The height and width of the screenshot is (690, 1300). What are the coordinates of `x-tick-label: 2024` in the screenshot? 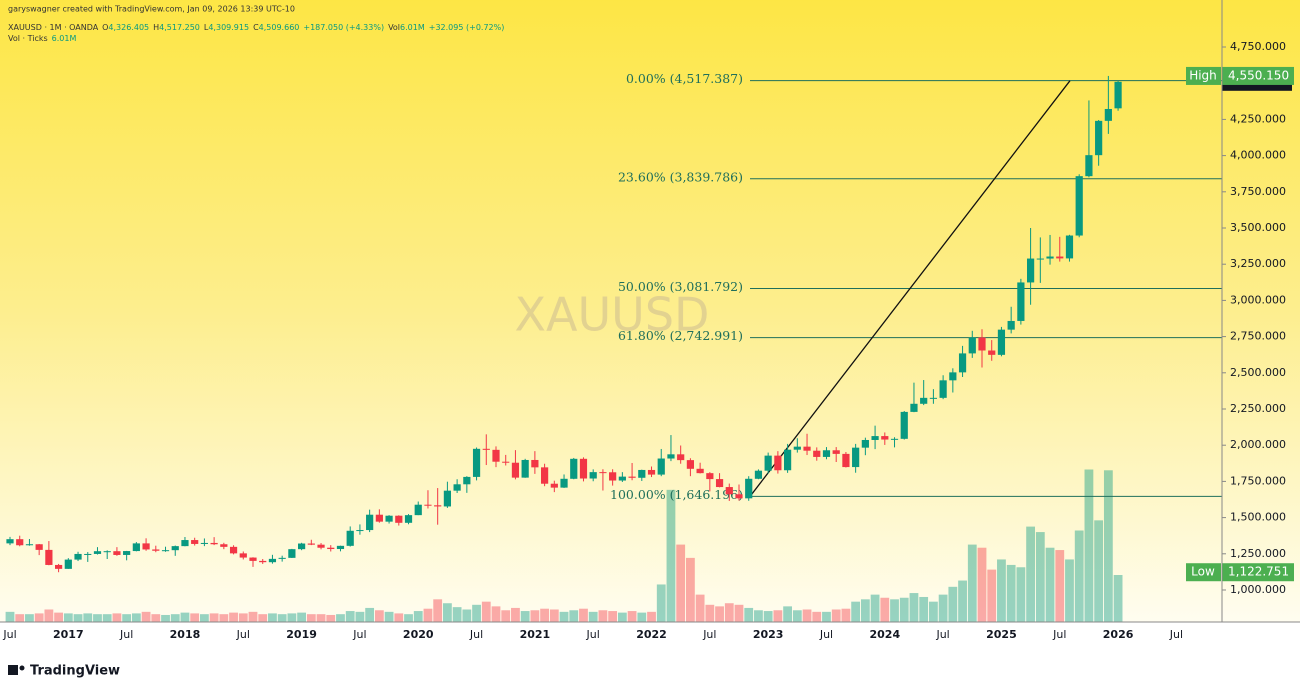 It's located at (884, 634).